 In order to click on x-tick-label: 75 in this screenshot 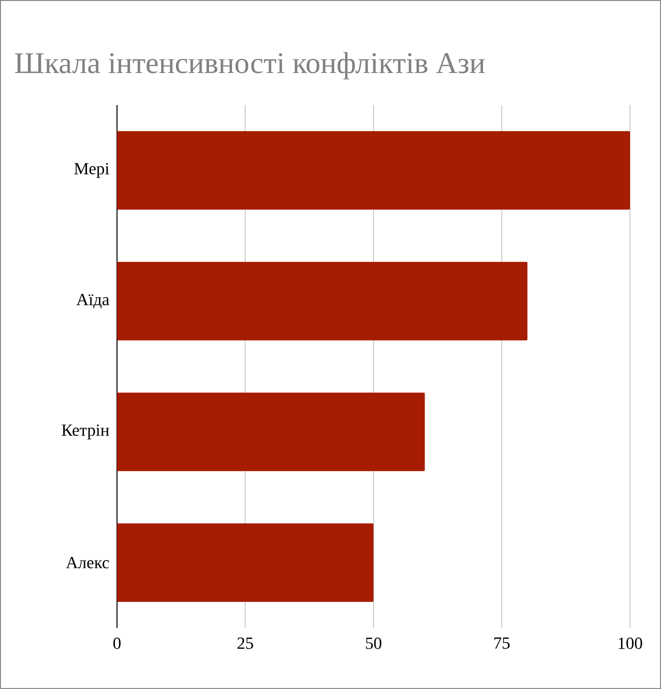, I will do `click(502, 643)`.